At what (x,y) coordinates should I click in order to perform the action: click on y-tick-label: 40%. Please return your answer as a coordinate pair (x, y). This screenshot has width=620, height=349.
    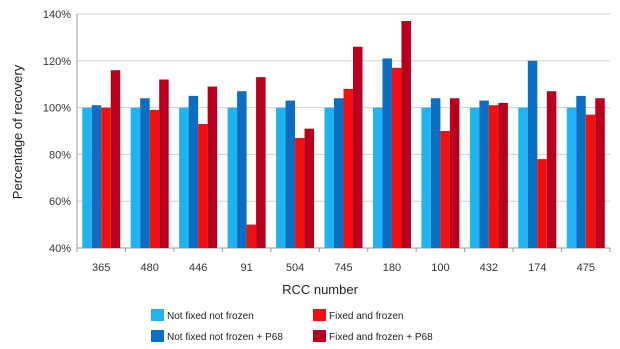
    Looking at the image, I should click on (60, 249).